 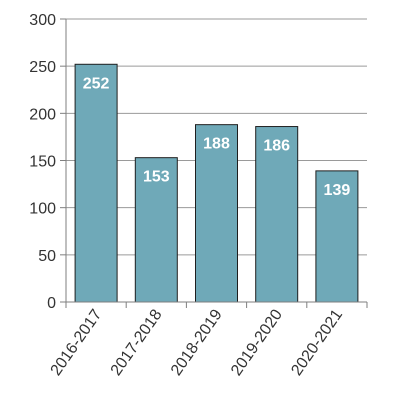 I want to click on x-tick-label: 2018-2019, so click(x=197, y=342).